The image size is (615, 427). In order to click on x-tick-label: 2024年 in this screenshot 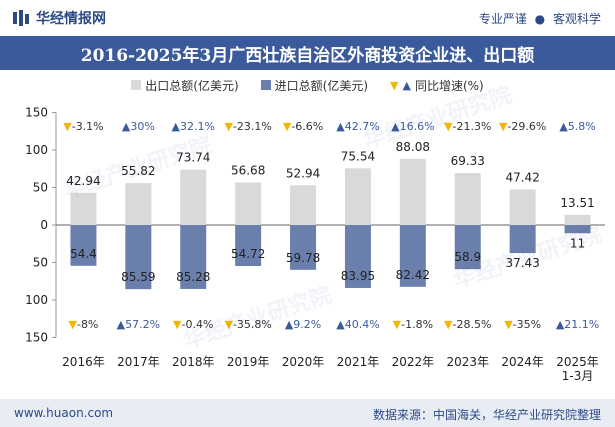, I will do `click(522, 362)`.